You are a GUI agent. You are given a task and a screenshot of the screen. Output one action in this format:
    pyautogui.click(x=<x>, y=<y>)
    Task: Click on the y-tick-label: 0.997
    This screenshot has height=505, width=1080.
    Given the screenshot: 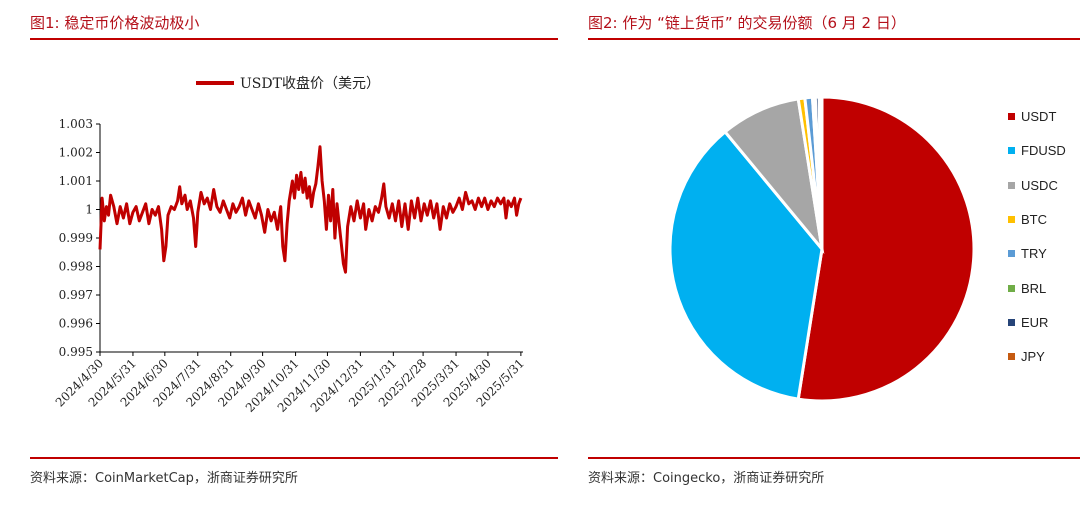 What is the action you would take?
    pyautogui.click(x=76, y=295)
    